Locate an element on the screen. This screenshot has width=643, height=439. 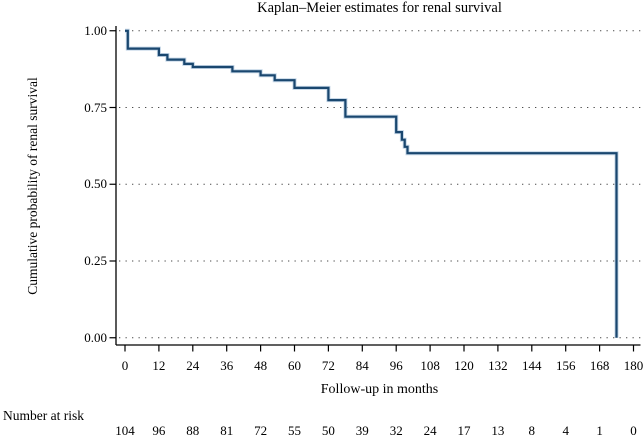
x-tick-label: 60 is located at coordinates (294, 365).